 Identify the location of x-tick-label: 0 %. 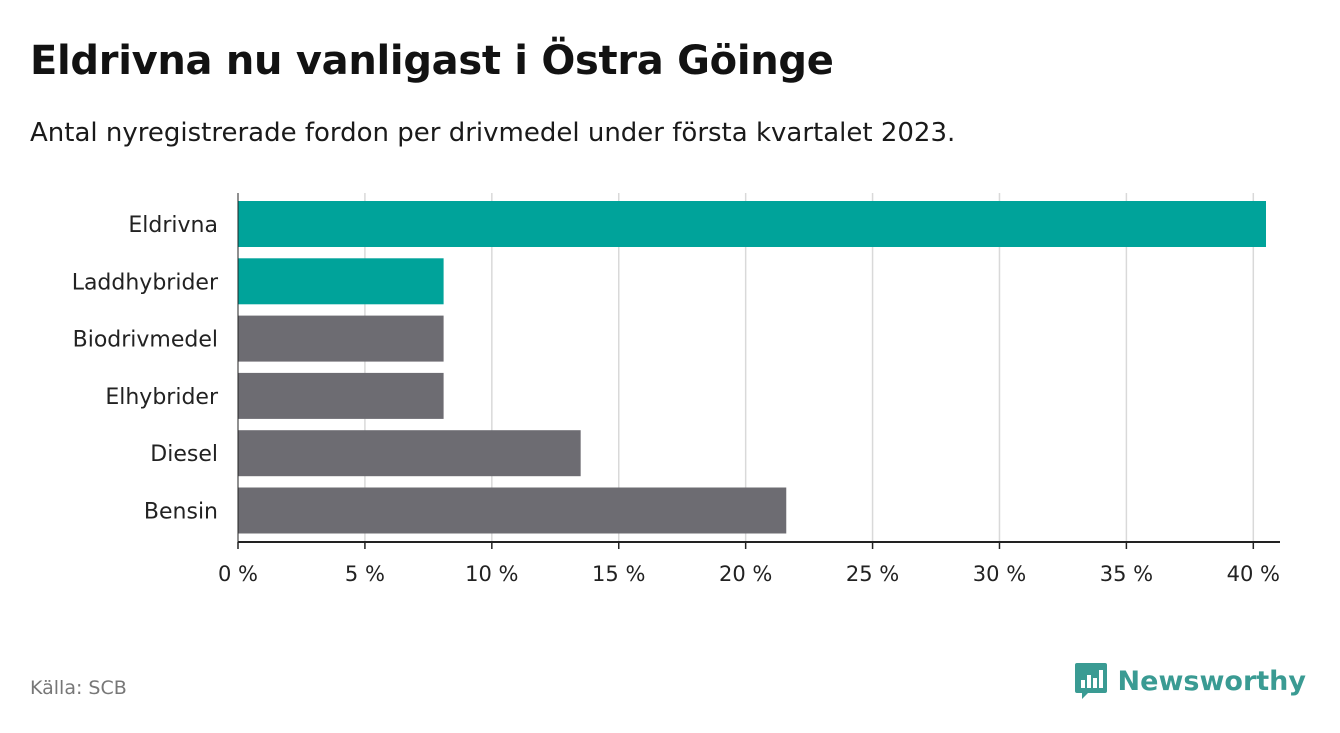
(238, 574).